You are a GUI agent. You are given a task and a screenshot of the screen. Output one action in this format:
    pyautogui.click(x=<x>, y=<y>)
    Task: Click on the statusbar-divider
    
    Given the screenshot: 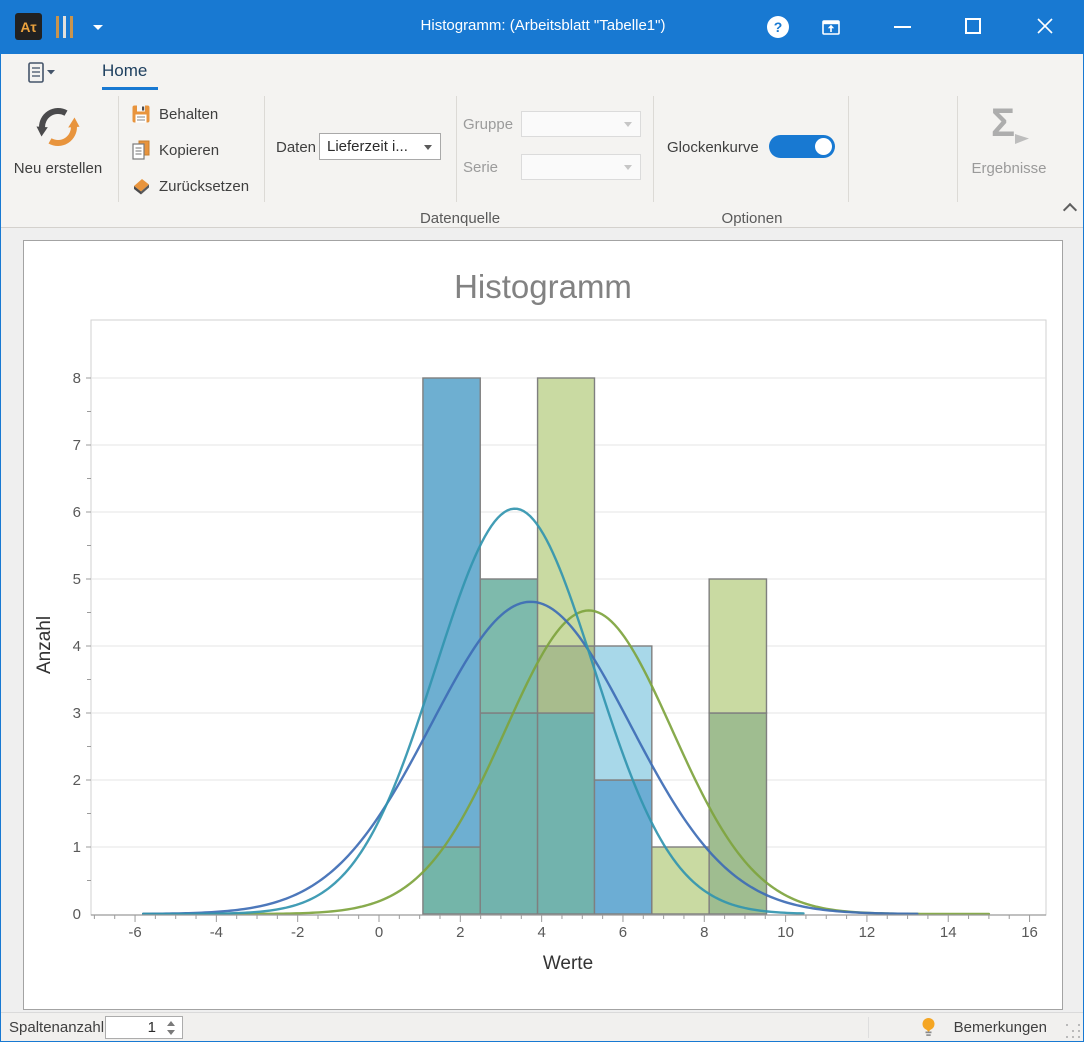 What is the action you would take?
    pyautogui.click(x=868, y=1027)
    